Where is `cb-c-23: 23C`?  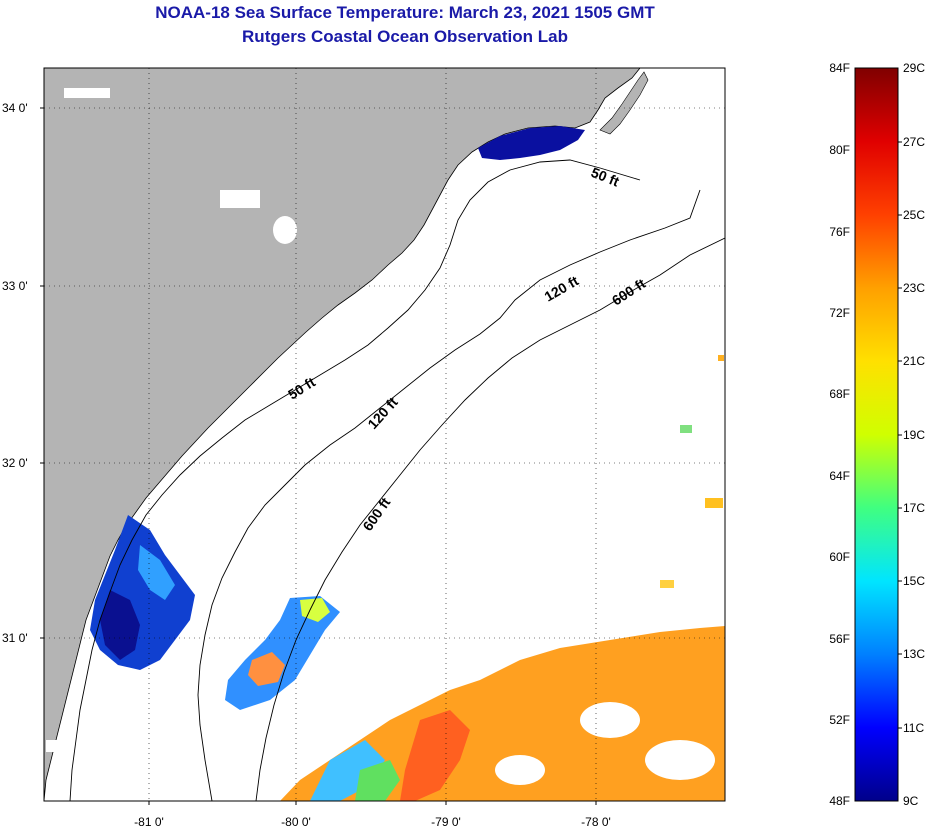 cb-c-23: 23C is located at coordinates (914, 288).